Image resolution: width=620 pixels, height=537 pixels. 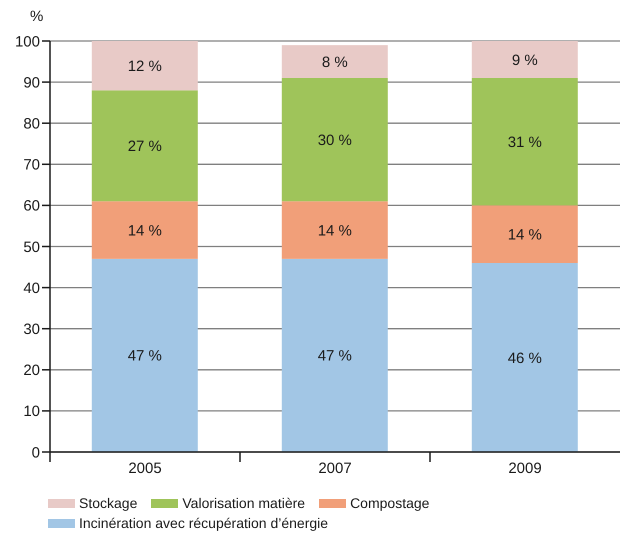 What do you see at coordinates (31, 247) in the screenshot?
I see `y-tick-label: 50` at bounding box center [31, 247].